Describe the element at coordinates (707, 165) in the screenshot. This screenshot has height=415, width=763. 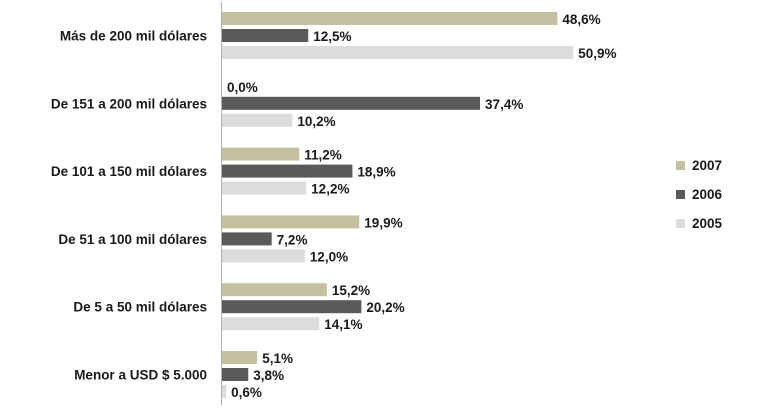
I see `legend-label-2007: 2007` at that location.